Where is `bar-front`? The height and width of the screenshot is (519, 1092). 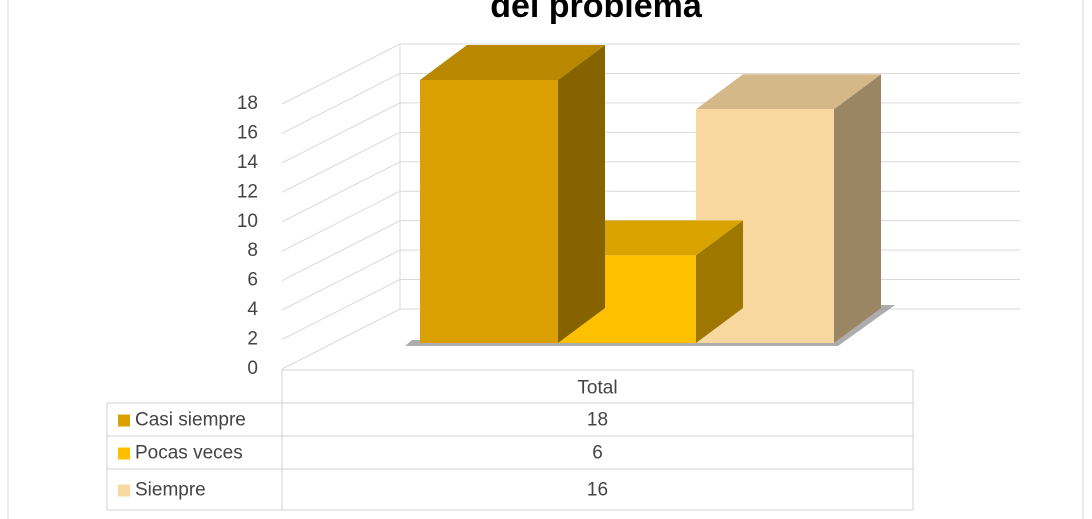 bar-front is located at coordinates (489, 211).